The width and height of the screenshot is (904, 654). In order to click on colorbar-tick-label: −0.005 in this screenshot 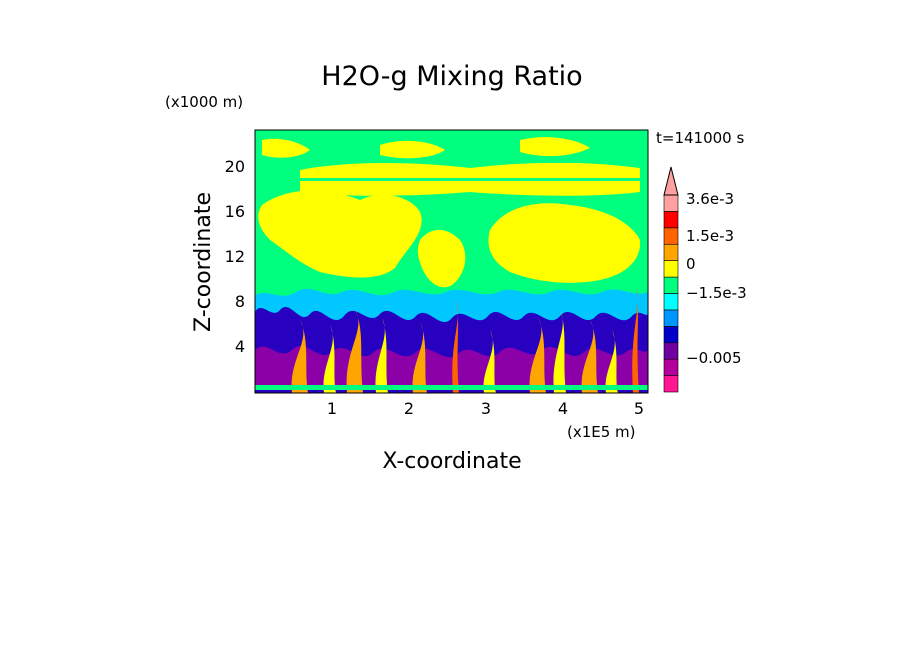, I will do `click(714, 358)`.